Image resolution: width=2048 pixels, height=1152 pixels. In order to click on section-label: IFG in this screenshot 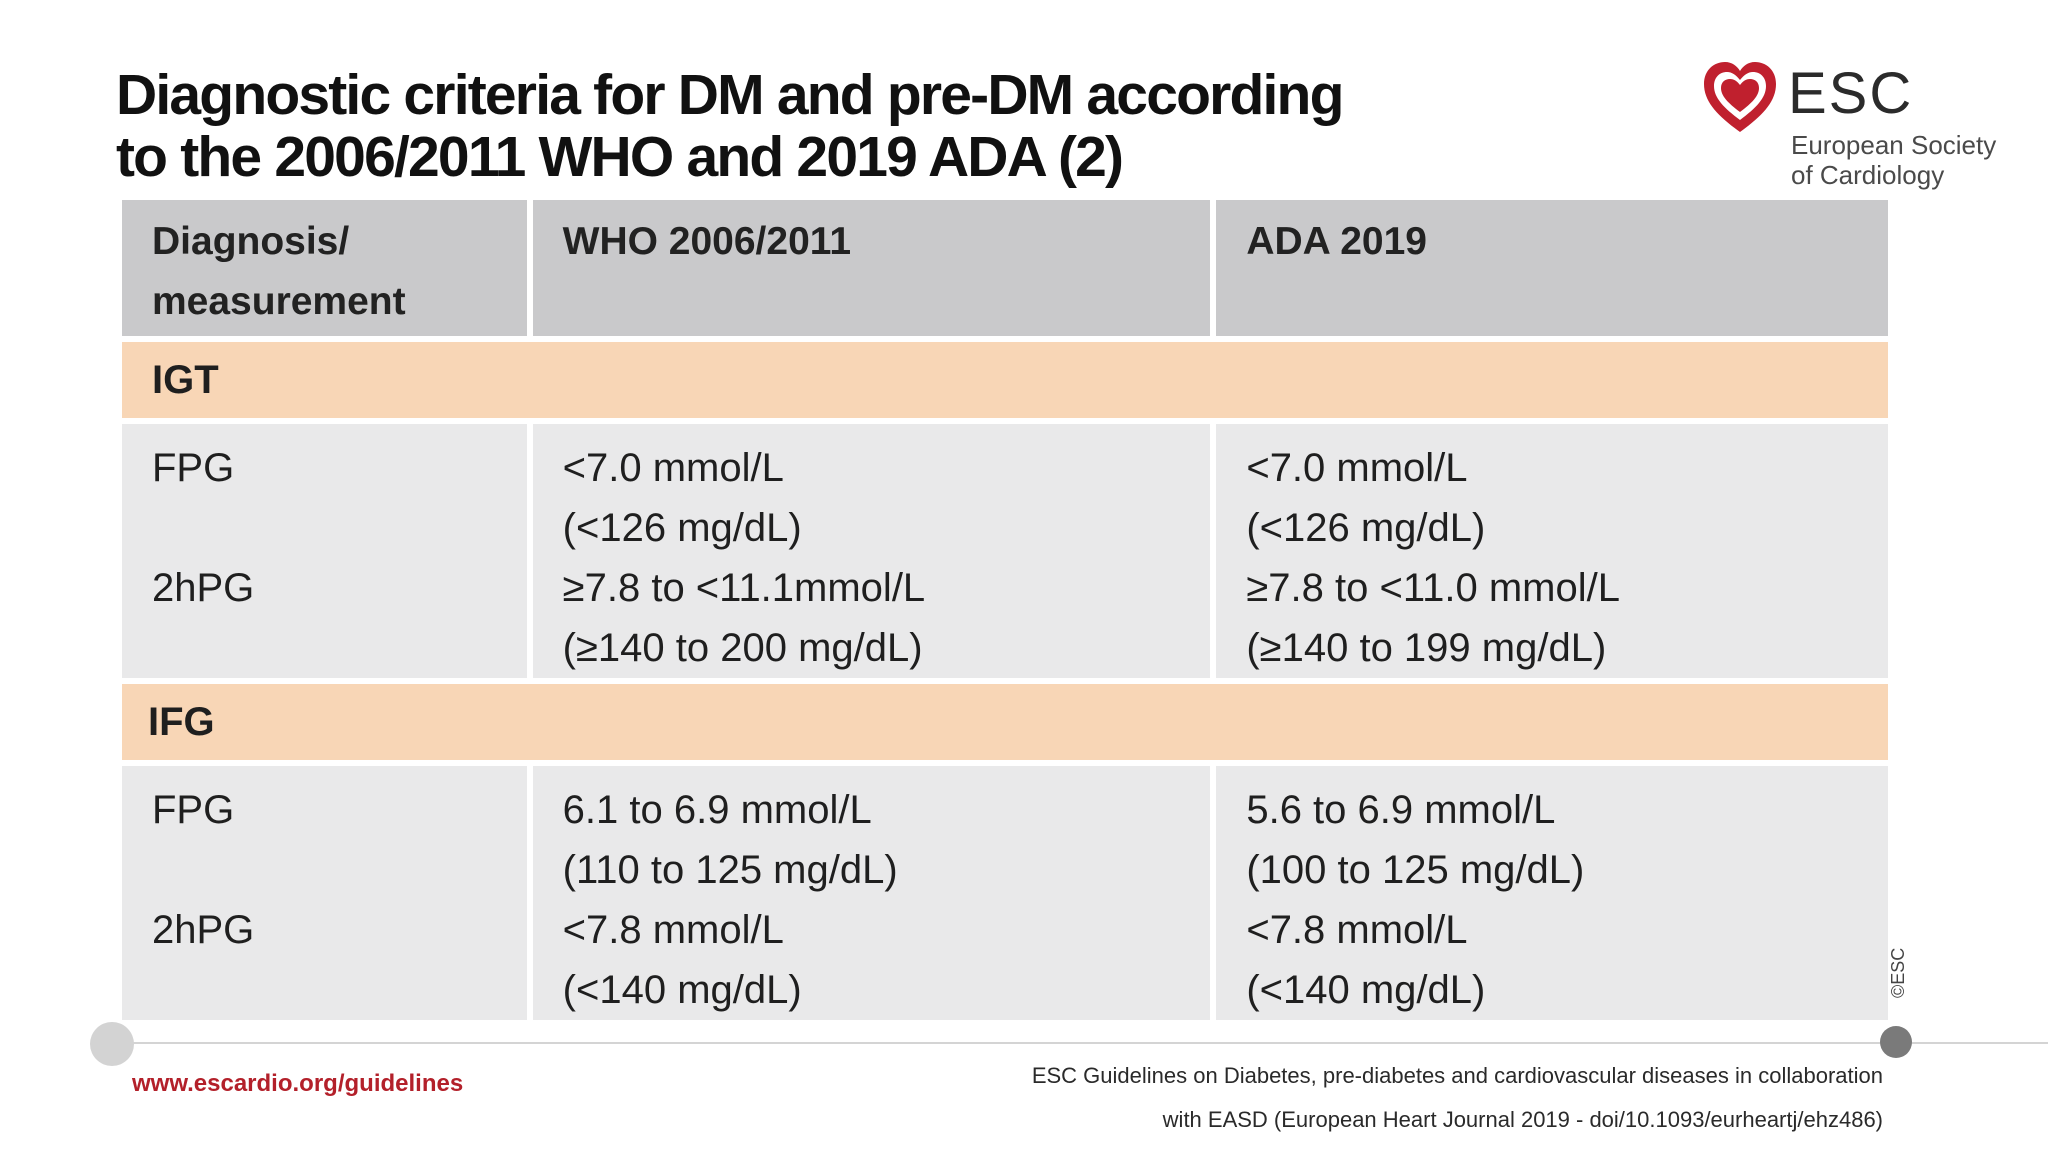, I will do `click(181, 722)`.